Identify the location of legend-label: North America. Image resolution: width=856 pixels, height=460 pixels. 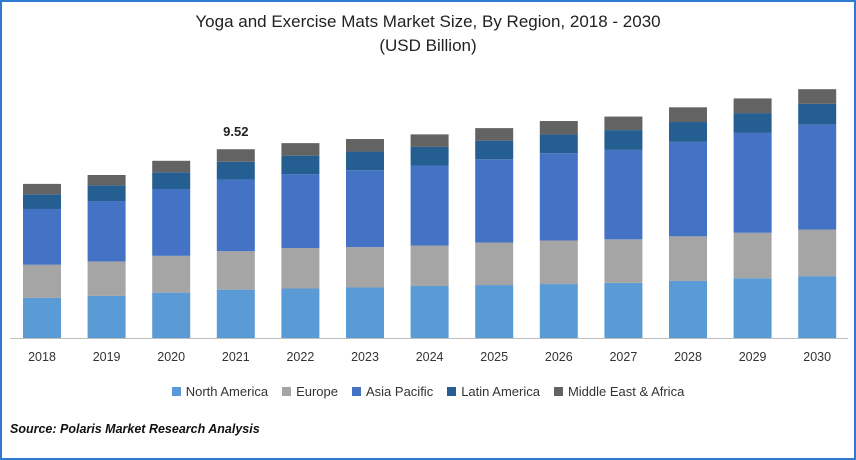
(227, 391).